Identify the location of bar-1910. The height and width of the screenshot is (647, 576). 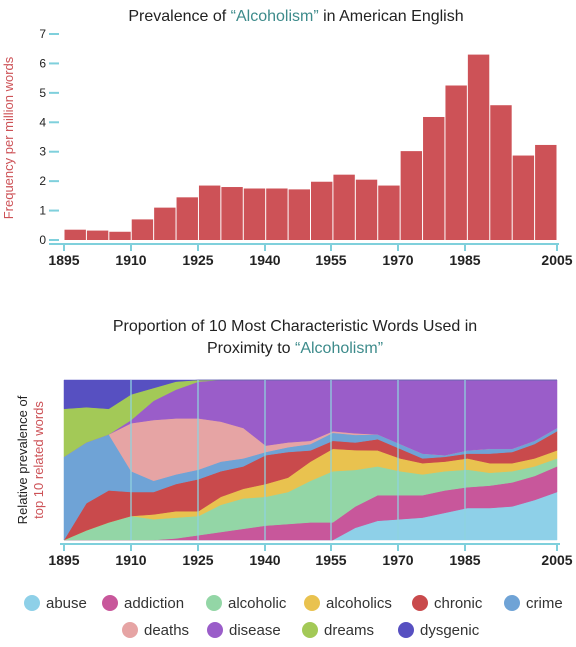
(142, 229).